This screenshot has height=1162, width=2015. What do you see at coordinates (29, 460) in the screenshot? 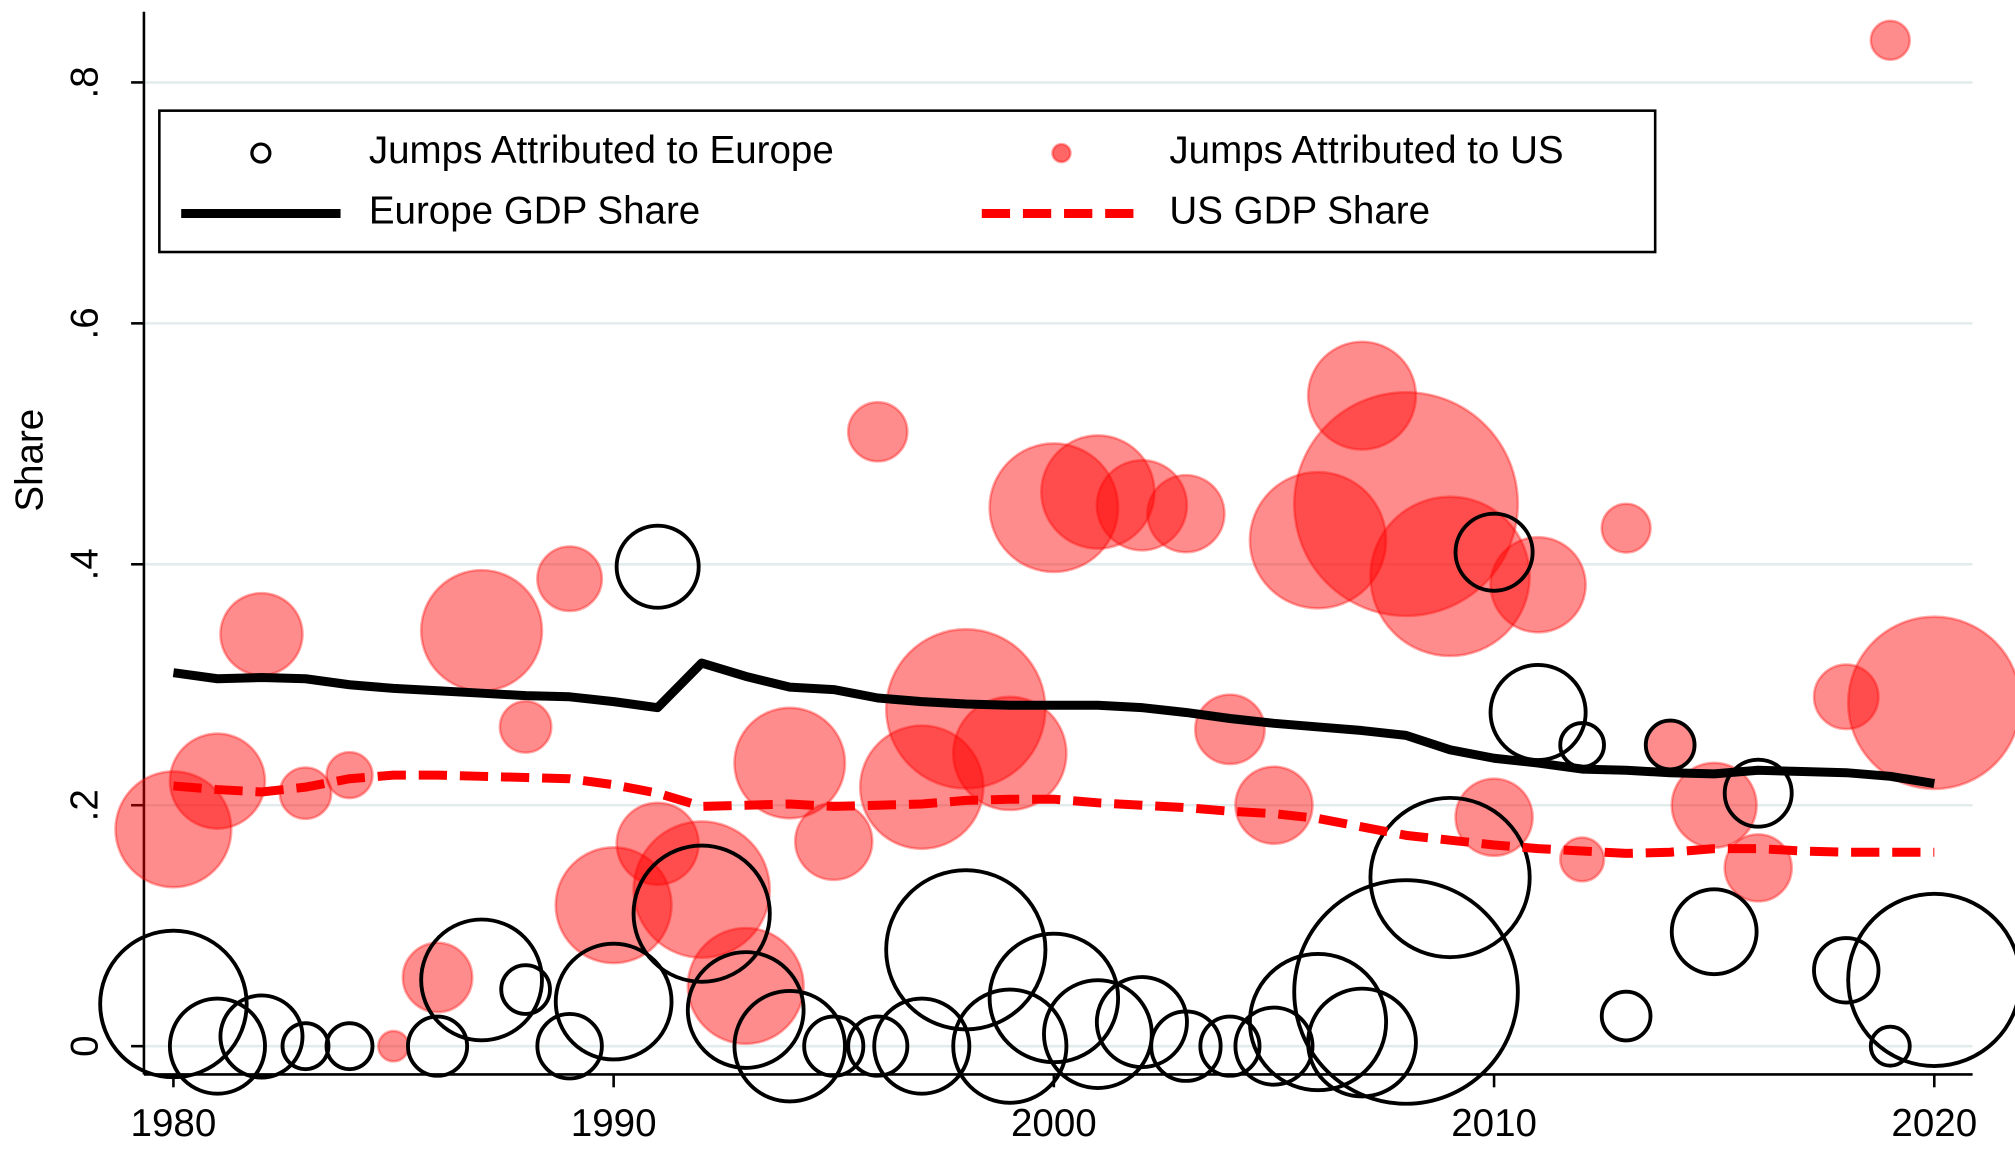
I see `y-axis-label: Share` at bounding box center [29, 460].